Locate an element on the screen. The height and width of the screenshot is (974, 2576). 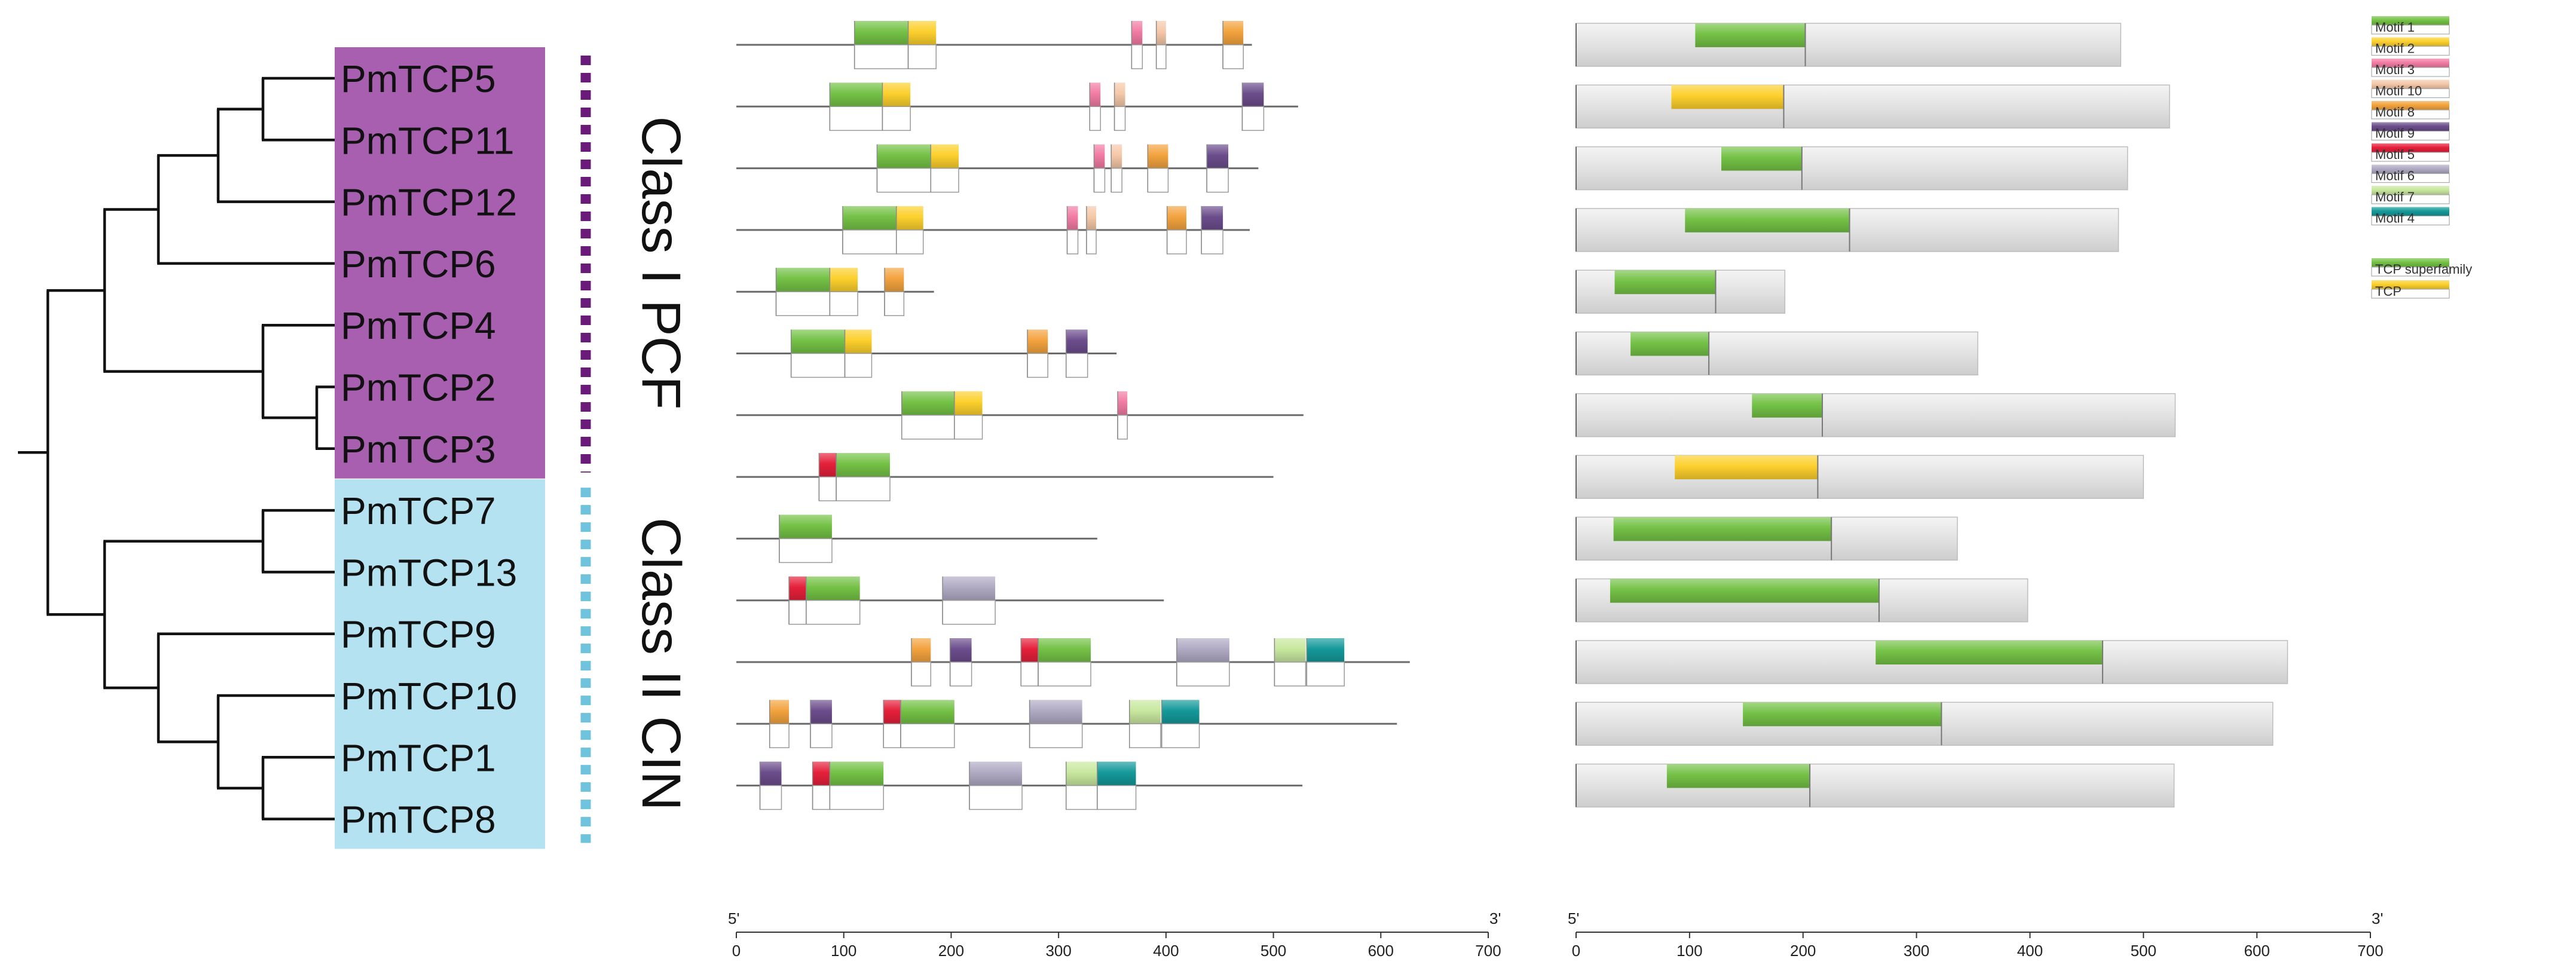
class-label: Class II CIN is located at coordinates (661, 664).